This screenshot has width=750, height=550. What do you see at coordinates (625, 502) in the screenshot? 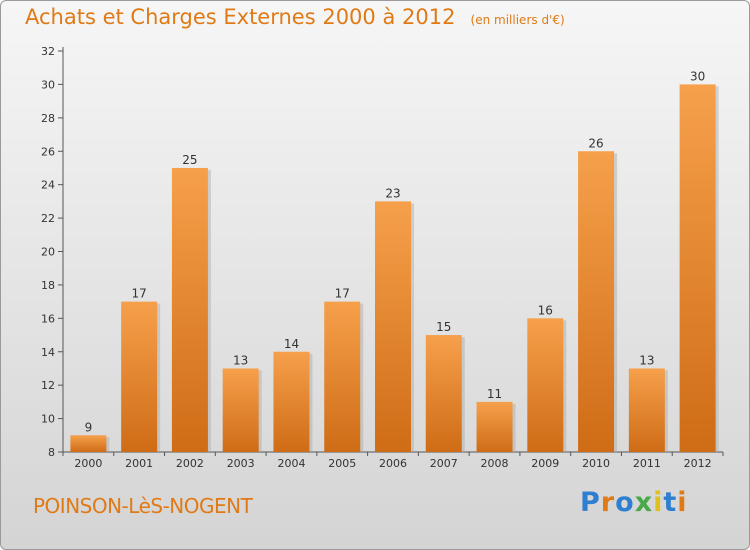
I see `logo-letter: o` at bounding box center [625, 502].